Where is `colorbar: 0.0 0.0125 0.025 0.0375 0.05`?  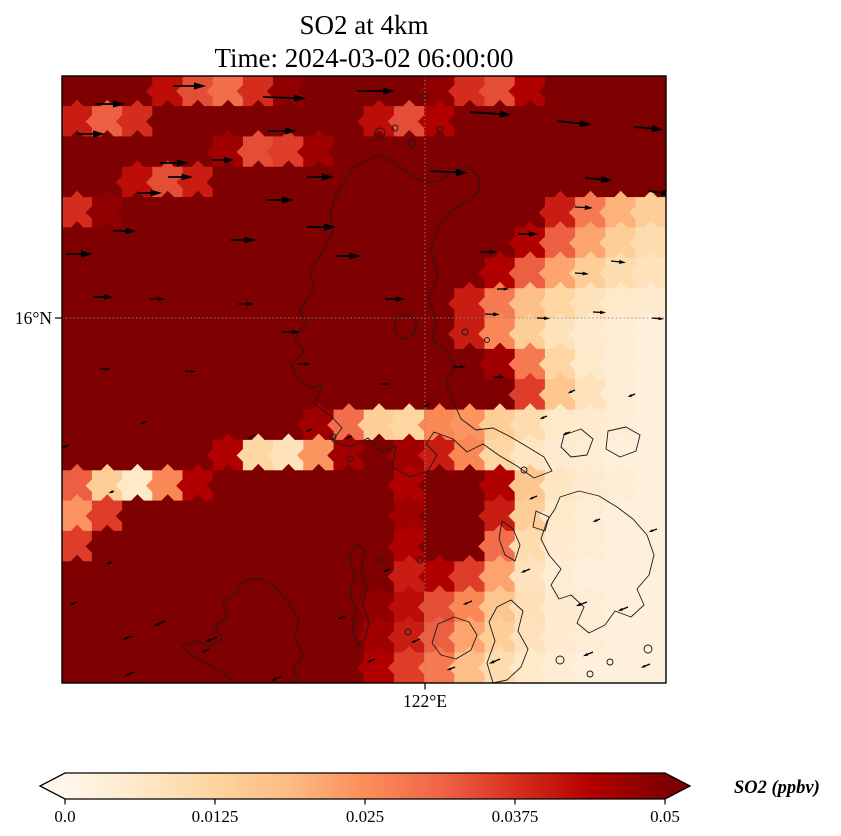 colorbar: 0.0 0.0125 0.025 0.0375 0.05 is located at coordinates (365, 799).